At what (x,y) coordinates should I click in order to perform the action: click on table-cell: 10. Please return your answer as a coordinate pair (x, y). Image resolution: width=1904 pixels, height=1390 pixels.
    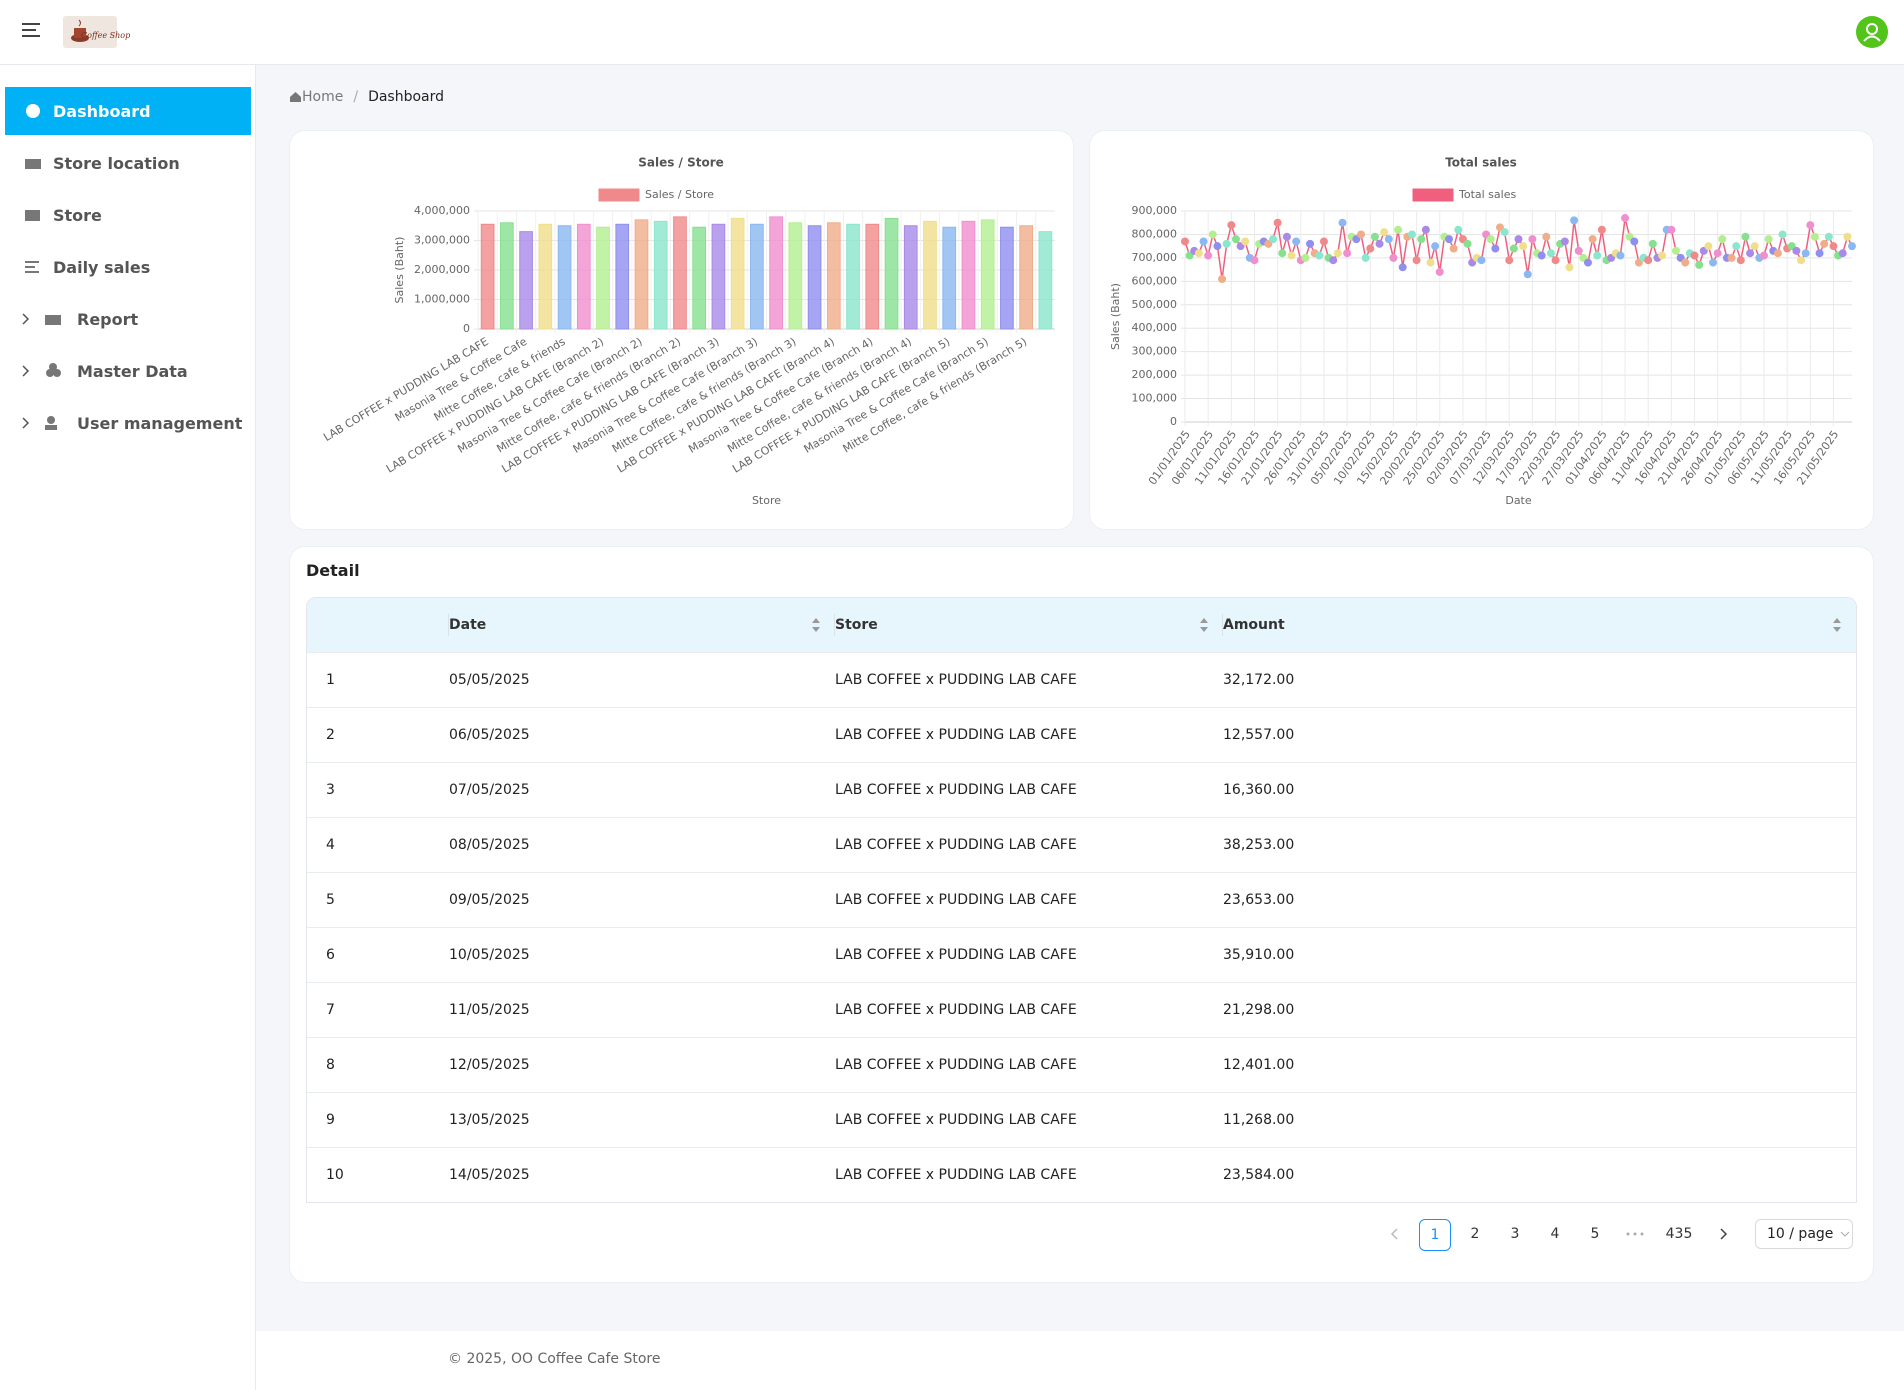
    Looking at the image, I should click on (335, 1174).